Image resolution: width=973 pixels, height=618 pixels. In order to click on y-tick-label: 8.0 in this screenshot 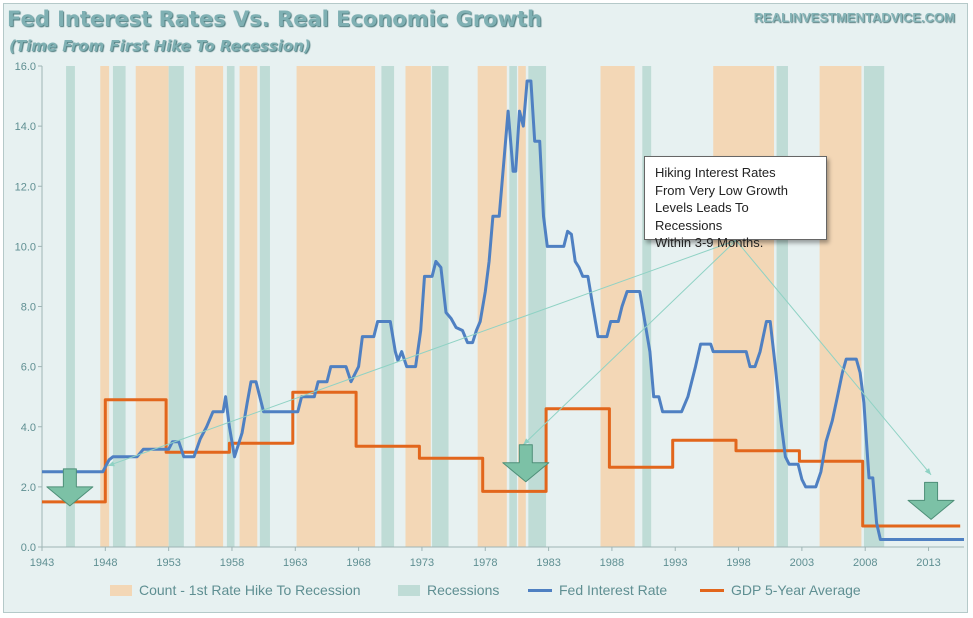, I will do `click(28, 308)`.